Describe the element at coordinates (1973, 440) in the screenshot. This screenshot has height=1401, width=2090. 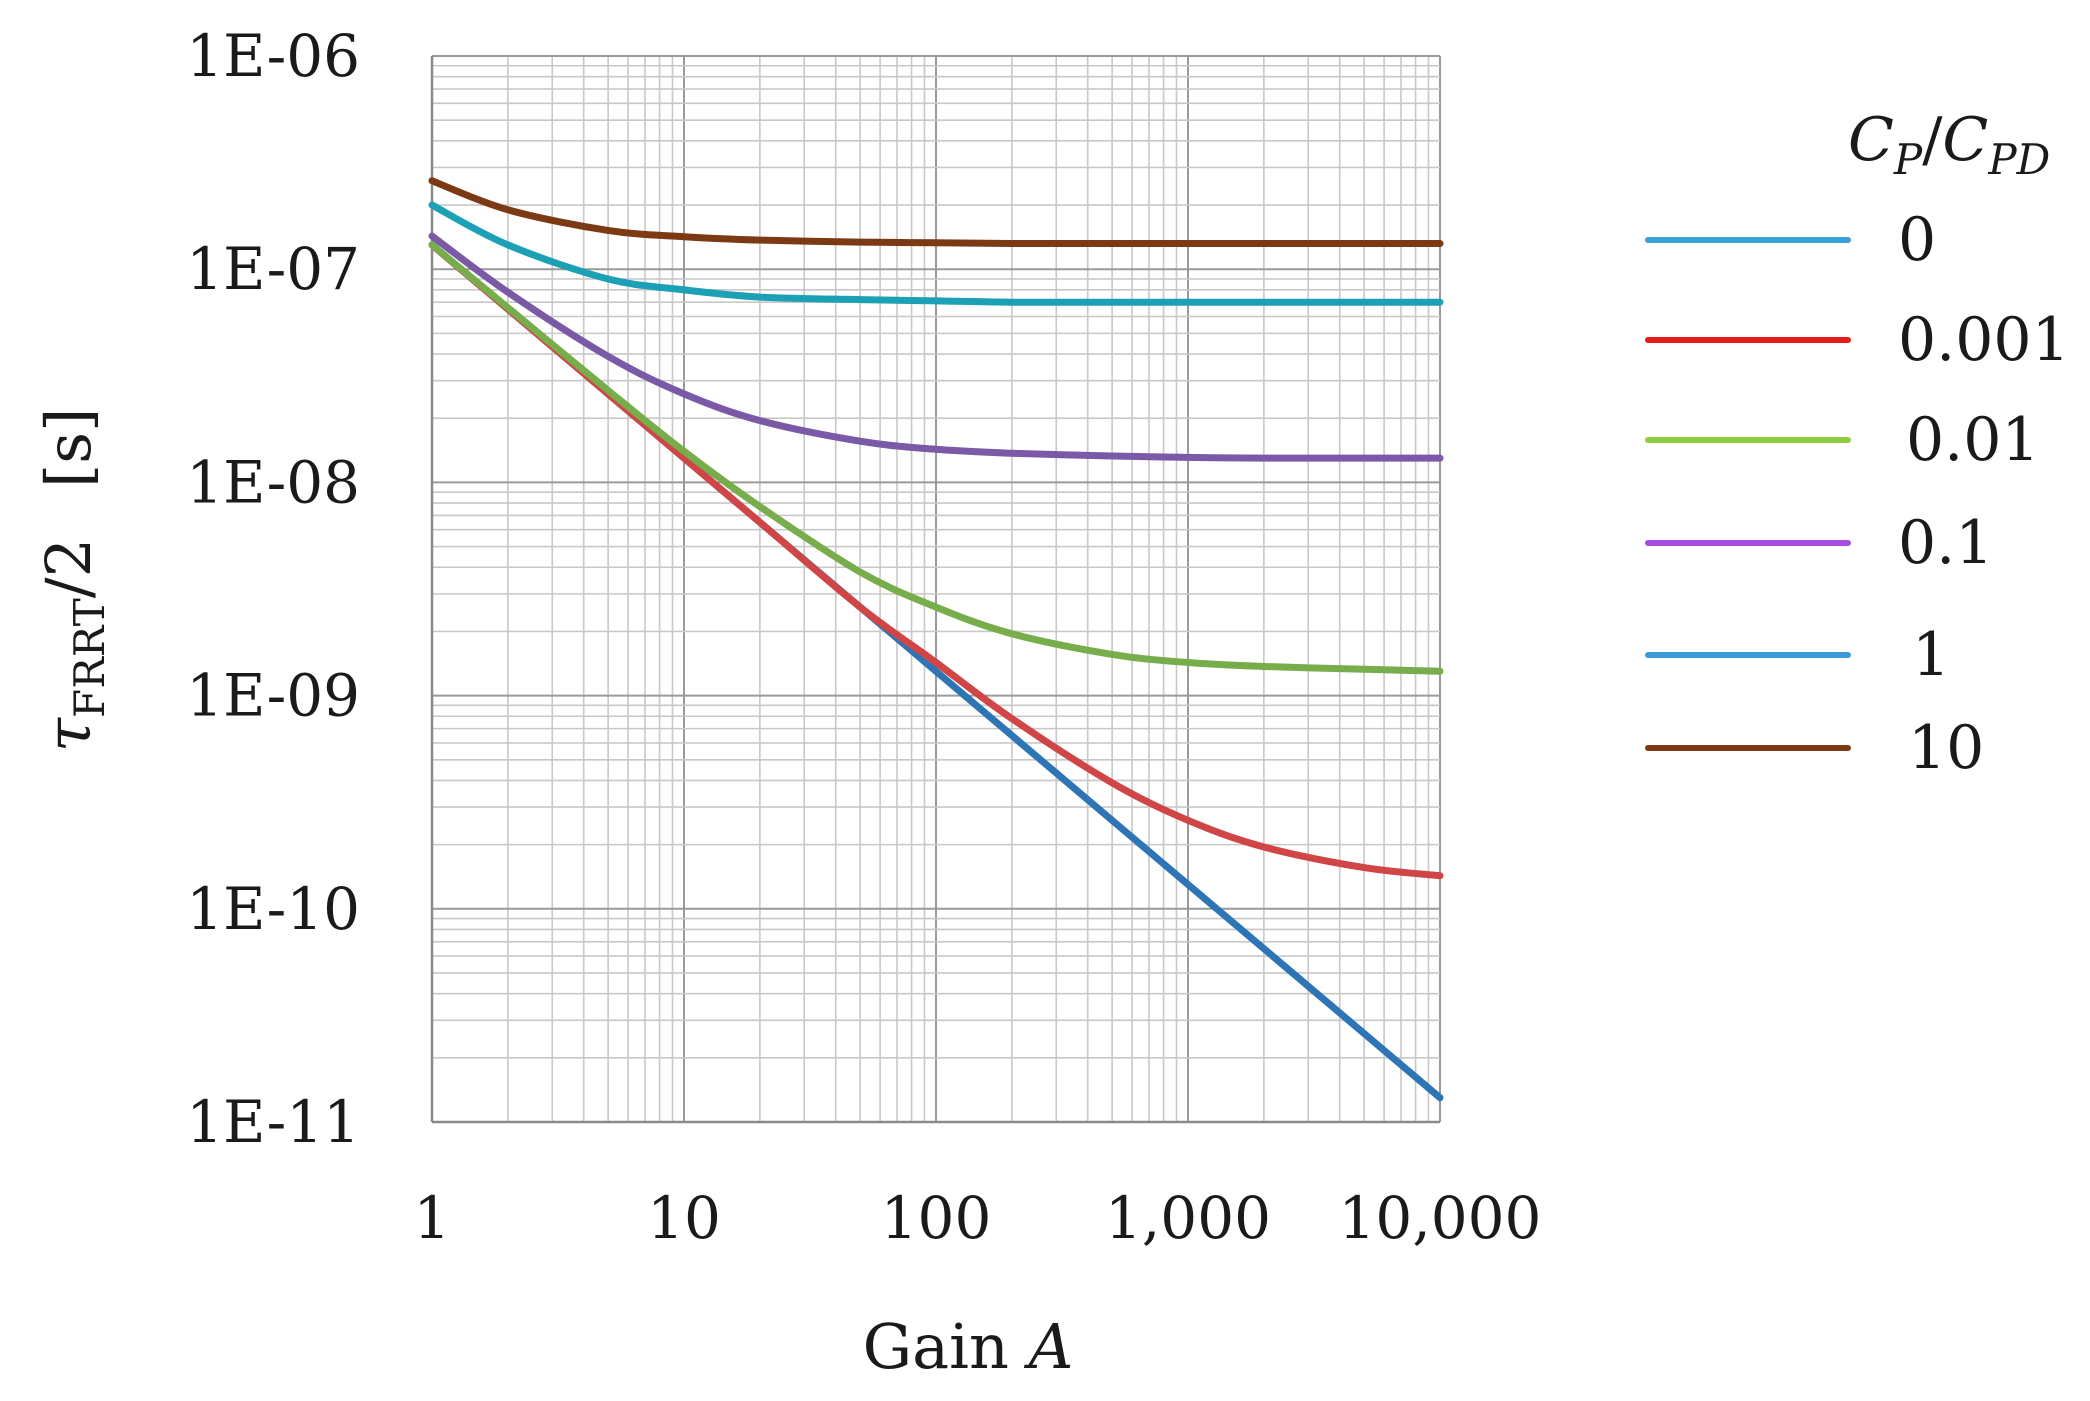
I see `legend-label: 0.01` at that location.